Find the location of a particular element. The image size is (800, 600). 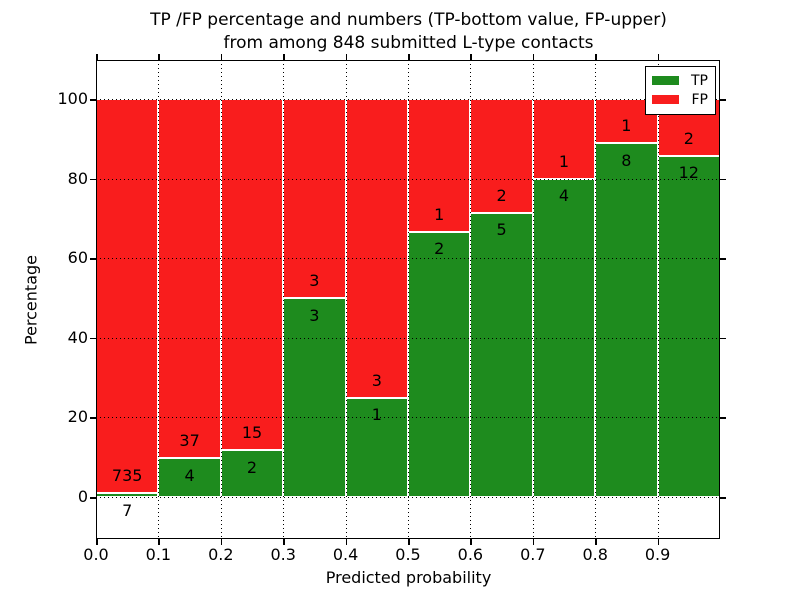

legend-label-tp: TP is located at coordinates (699, 80).